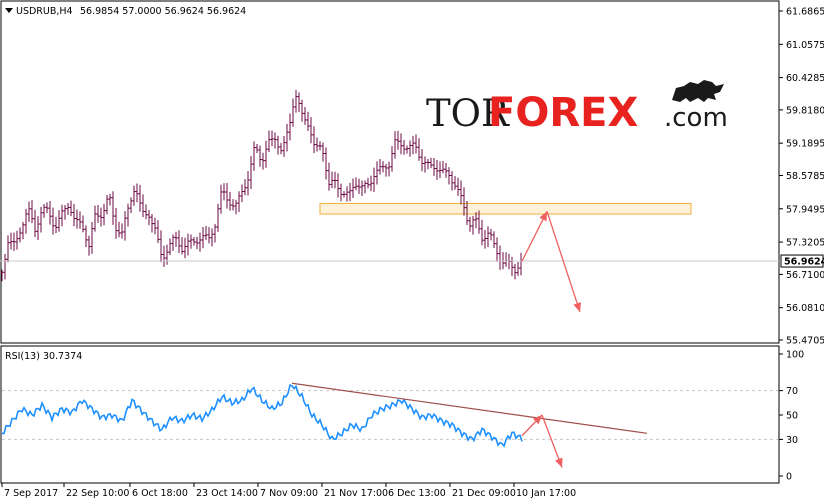 This screenshot has width=824, height=504. I want to click on rsi-label: RSI(13) 30.7374, so click(43, 356).